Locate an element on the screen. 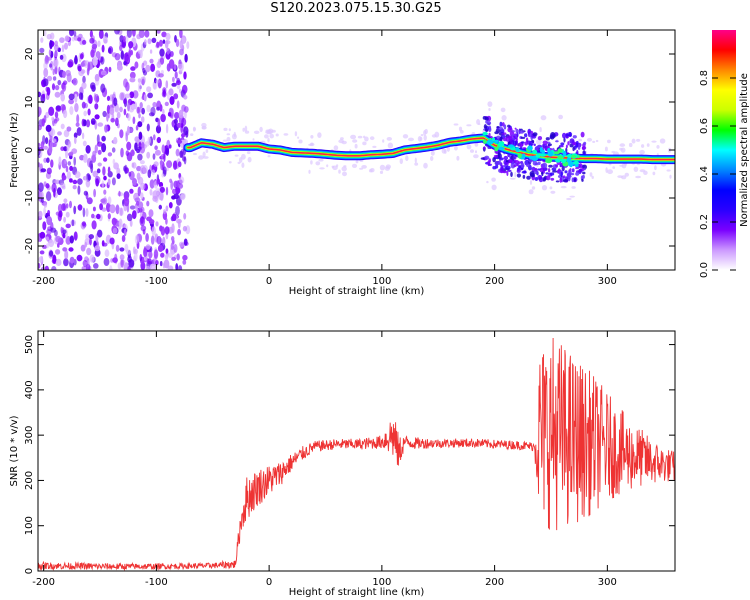  snr-x-tick-label: 300 is located at coordinates (607, 582).